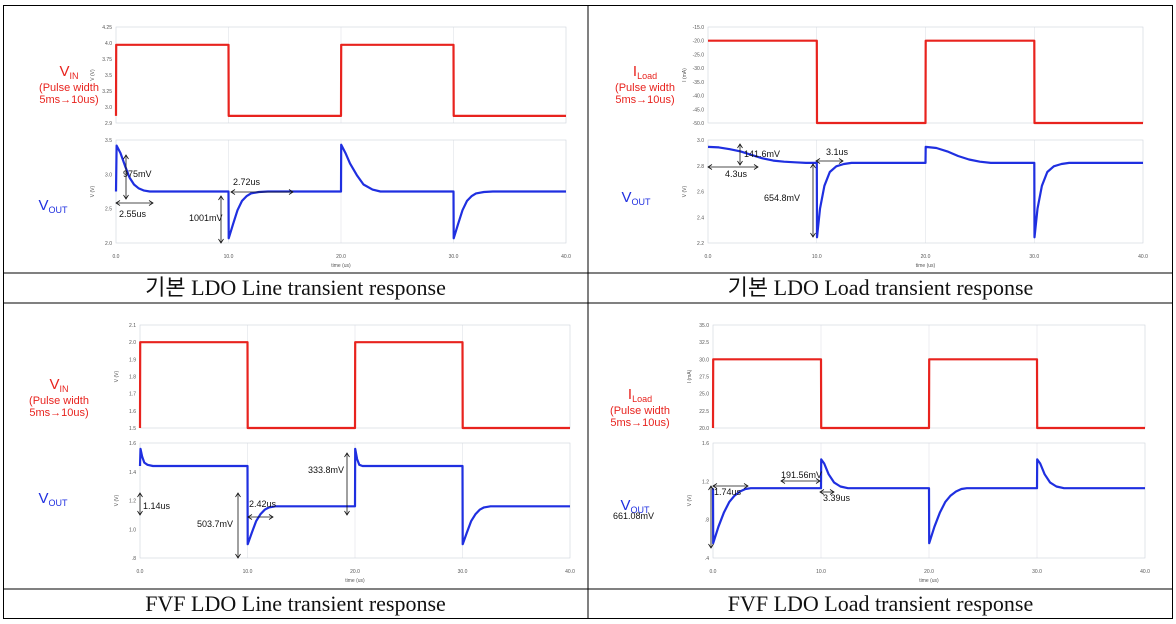  Describe the element at coordinates (707, 521) in the screenshot. I see `bottom-y-tick-label: .8` at that location.